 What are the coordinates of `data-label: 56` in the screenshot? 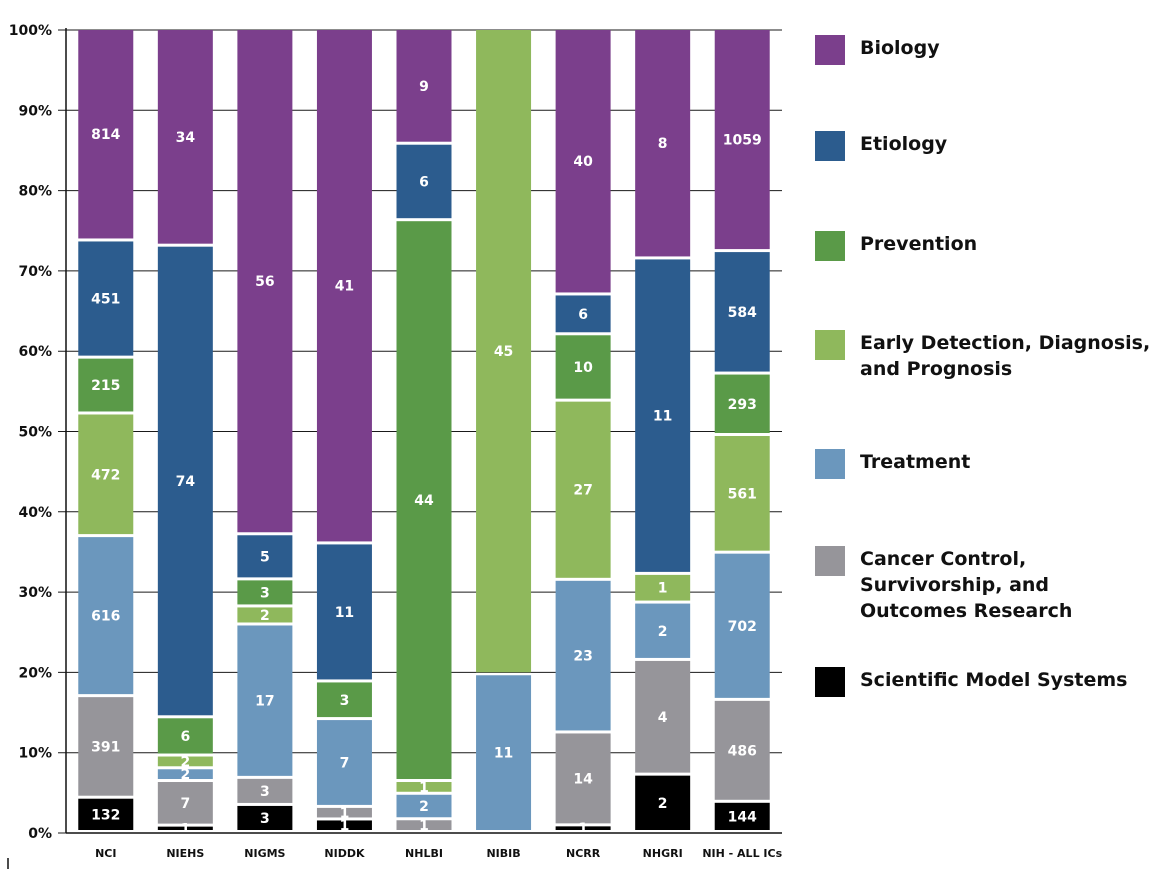 It's located at (264, 282).